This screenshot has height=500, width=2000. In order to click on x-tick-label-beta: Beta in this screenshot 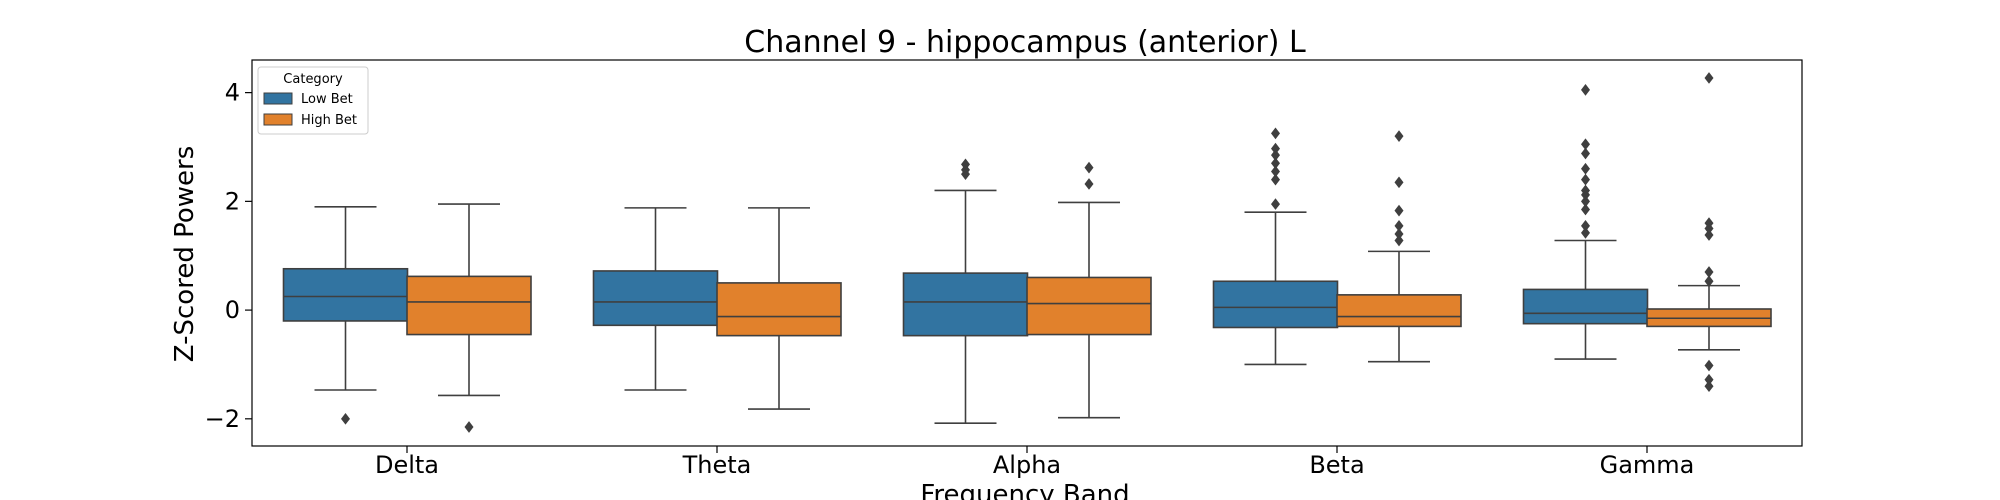, I will do `click(1336, 465)`.